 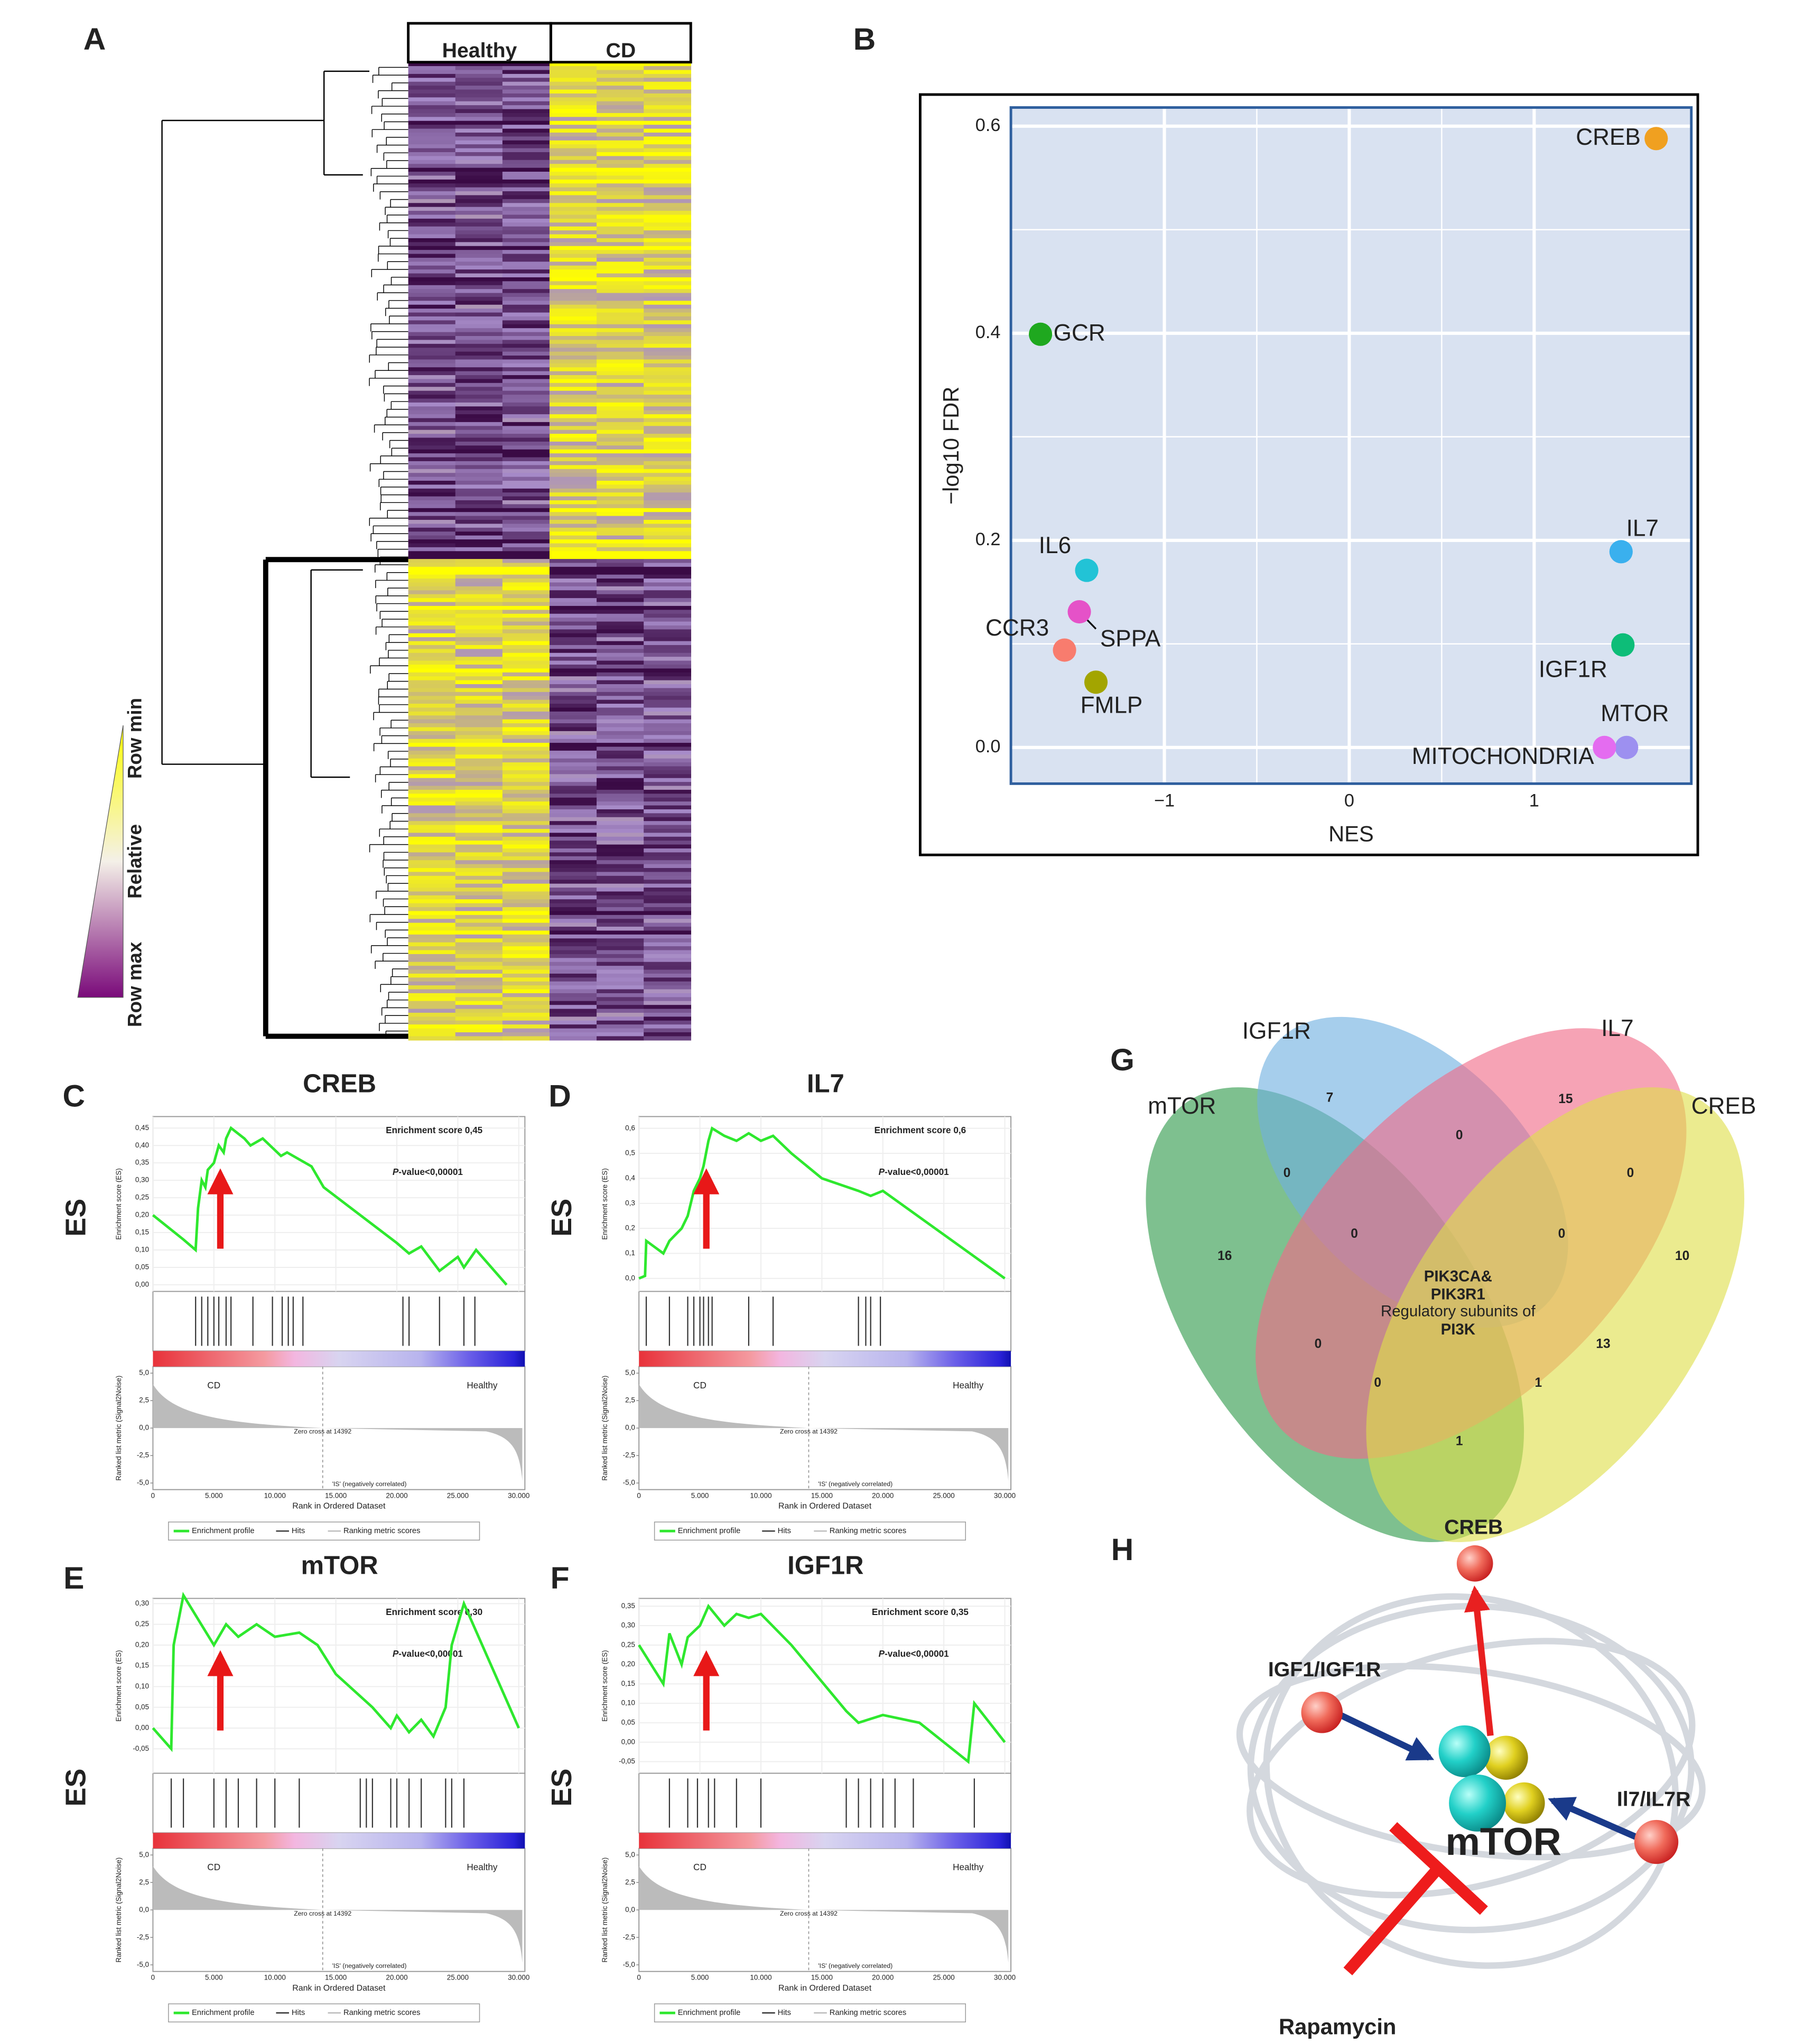 I want to click on set-label: IGF1R, so click(x=1276, y=1031).